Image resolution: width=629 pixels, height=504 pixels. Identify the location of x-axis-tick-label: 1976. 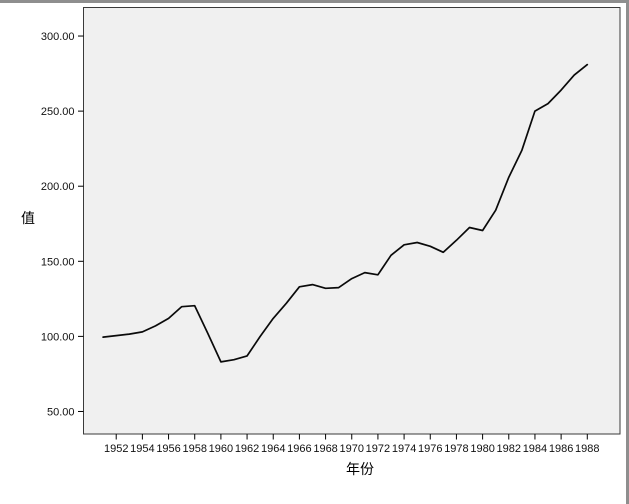
(430, 449).